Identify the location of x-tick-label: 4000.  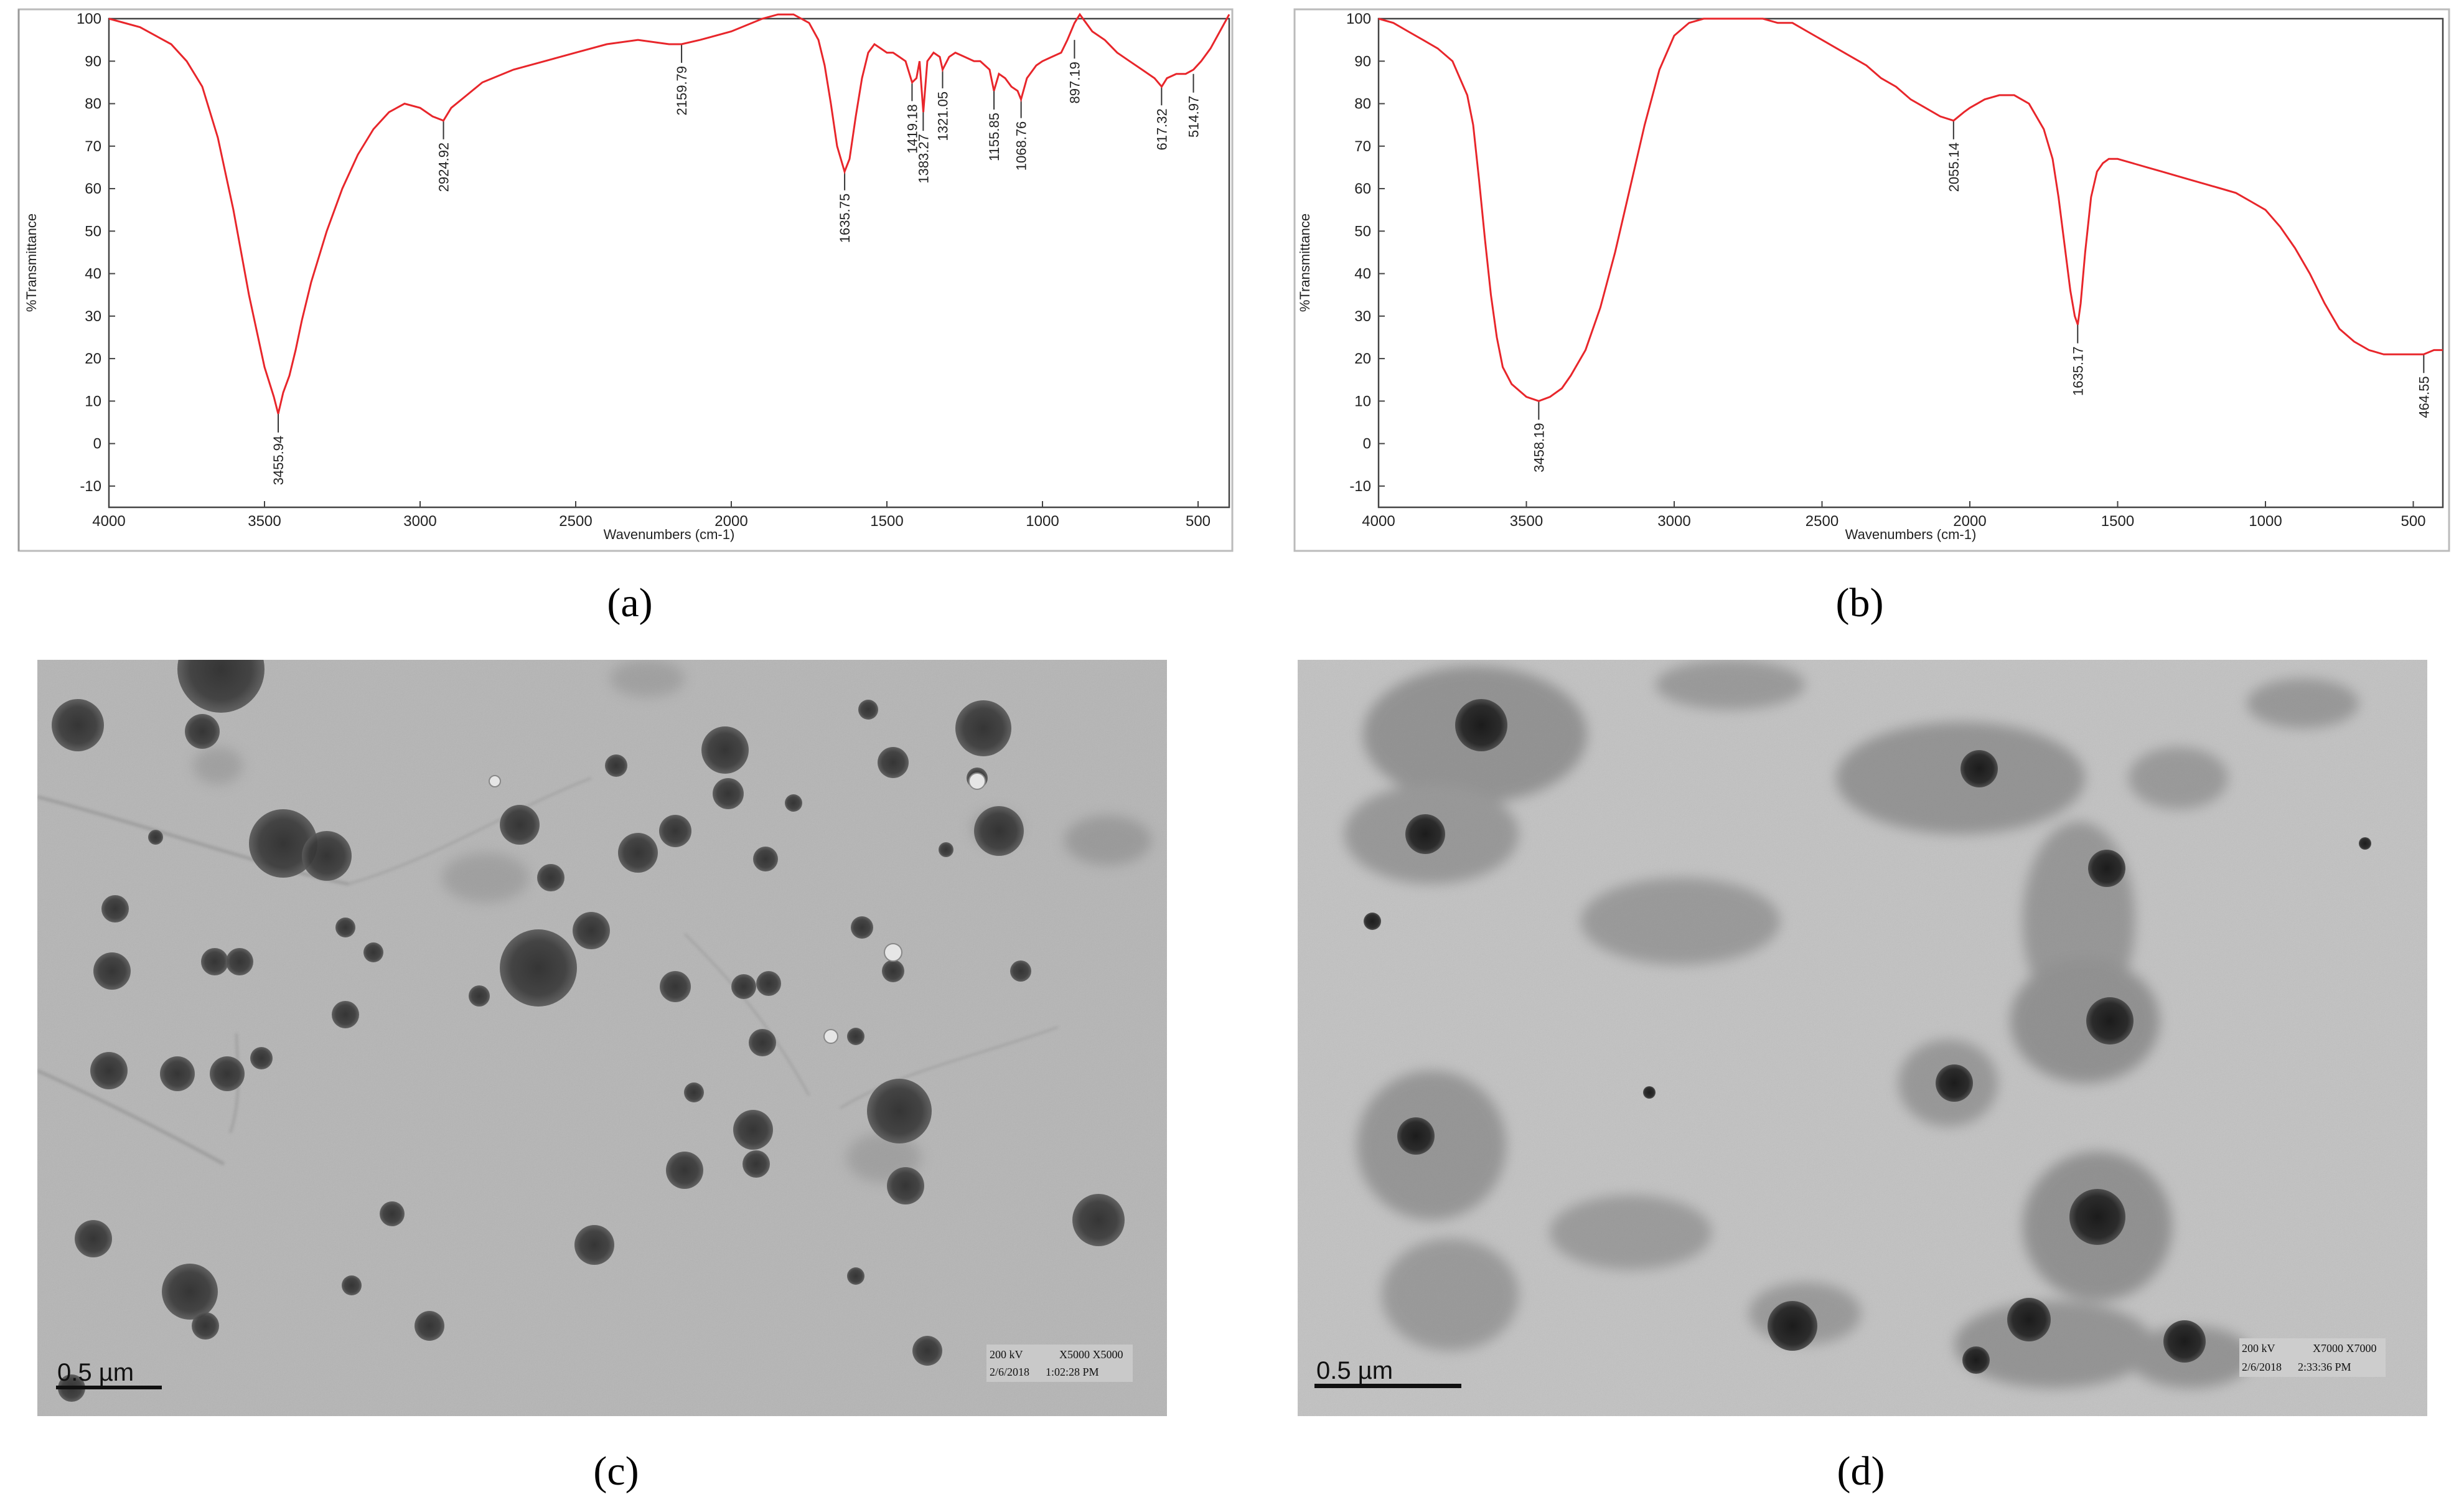
(108, 522).